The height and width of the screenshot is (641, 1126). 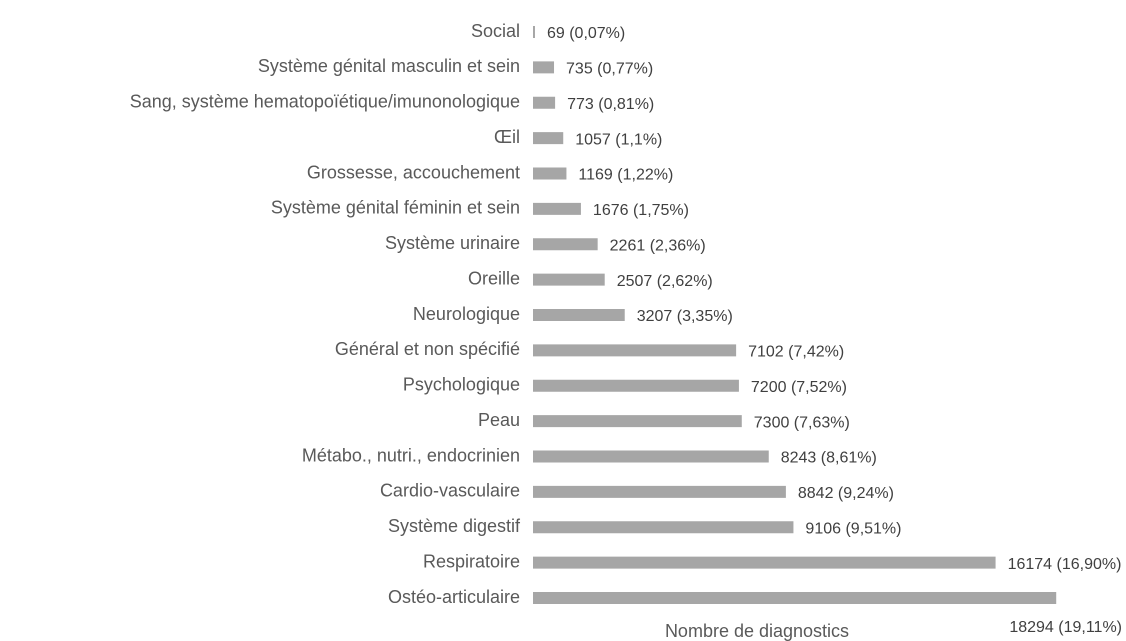 I want to click on y-tick-label: Grossesse, accouchement, so click(x=413, y=172).